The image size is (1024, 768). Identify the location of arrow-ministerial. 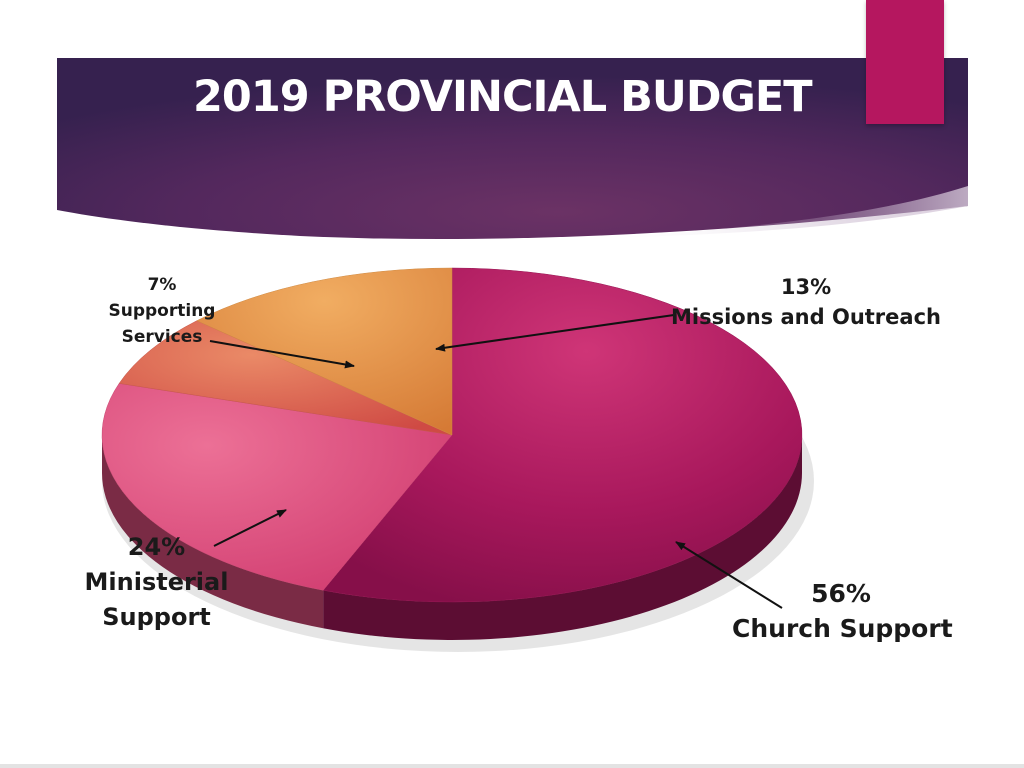
(250, 528).